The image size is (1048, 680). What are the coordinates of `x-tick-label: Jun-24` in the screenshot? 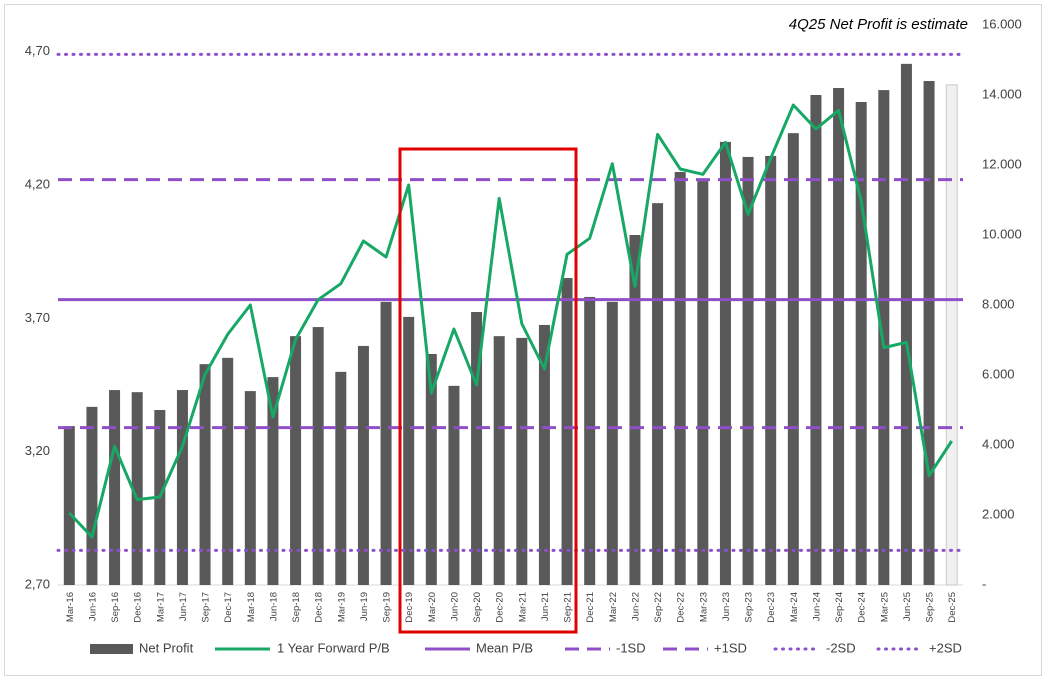 It's located at (816, 606).